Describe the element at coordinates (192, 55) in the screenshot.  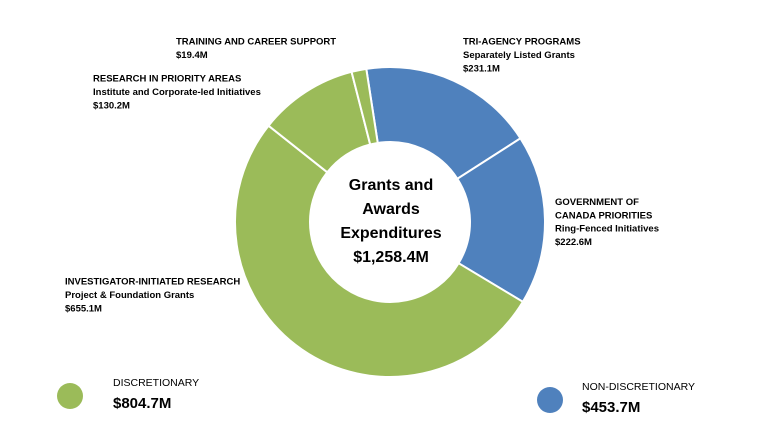
I see `slice-value-label: $19.4M` at that location.